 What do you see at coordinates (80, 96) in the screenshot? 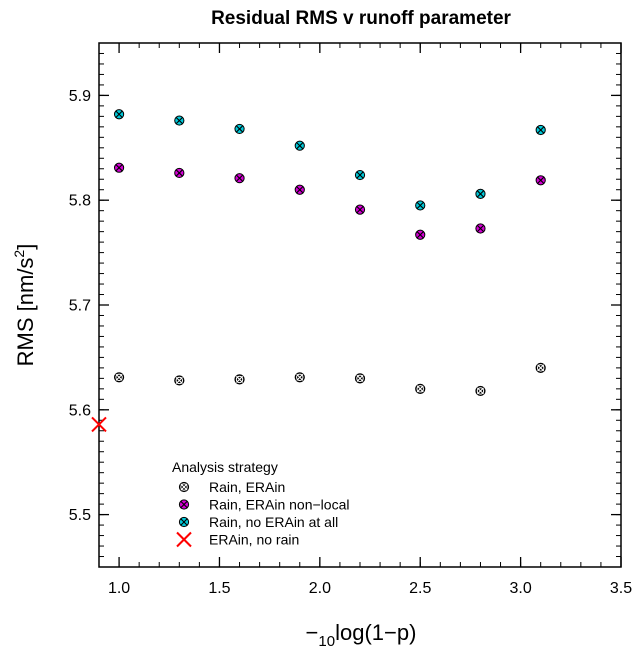
I see `y-tick-label: 5.9` at bounding box center [80, 96].